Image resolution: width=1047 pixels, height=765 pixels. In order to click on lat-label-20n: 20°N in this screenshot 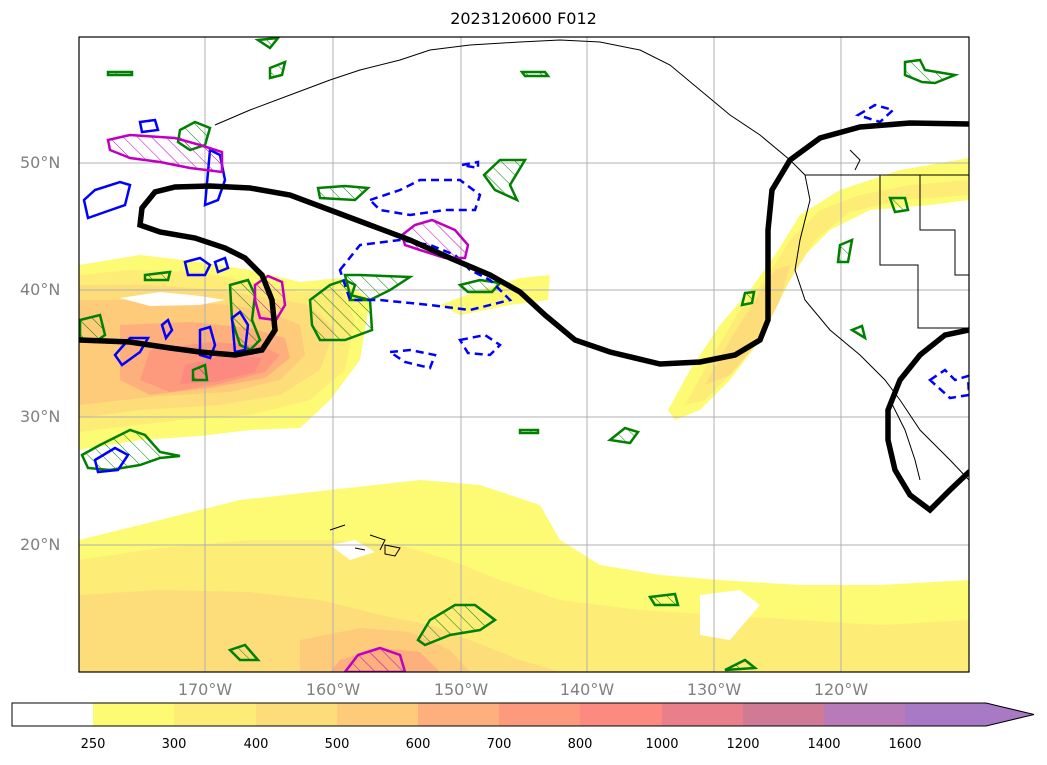, I will do `click(40, 544)`.